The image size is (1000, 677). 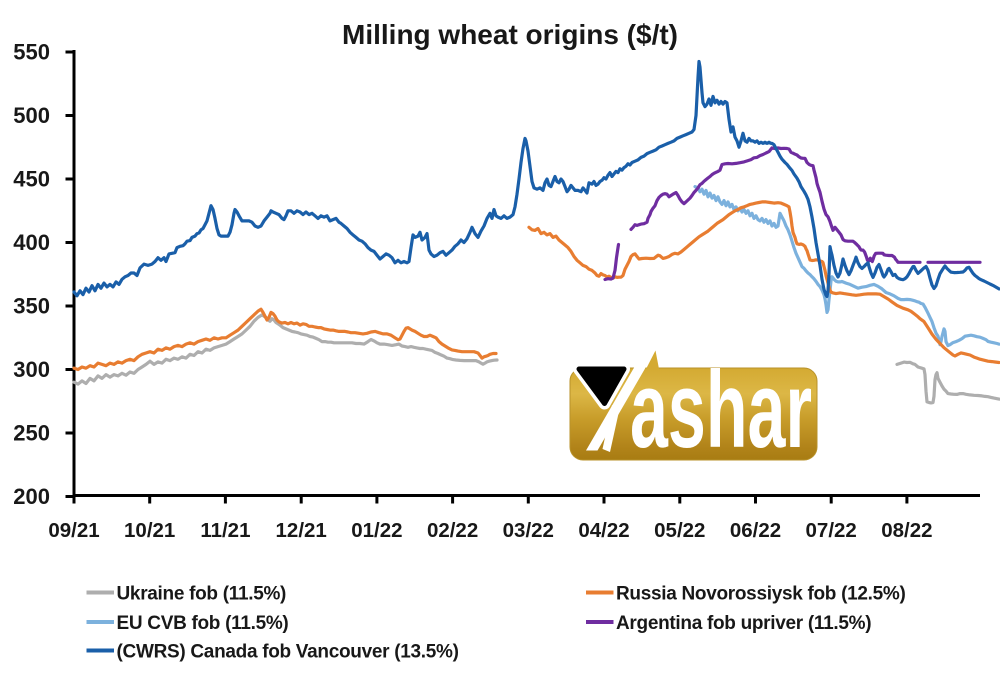 What do you see at coordinates (510, 34) in the screenshot?
I see `svg-text: Milling wheat origins ($/t)` at bounding box center [510, 34].